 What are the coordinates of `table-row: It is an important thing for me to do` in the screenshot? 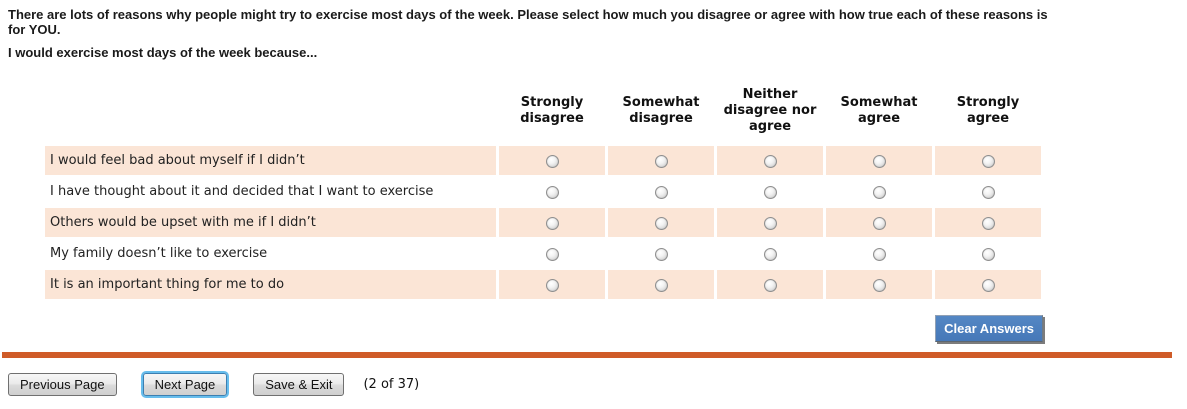 It's located at (543, 284).